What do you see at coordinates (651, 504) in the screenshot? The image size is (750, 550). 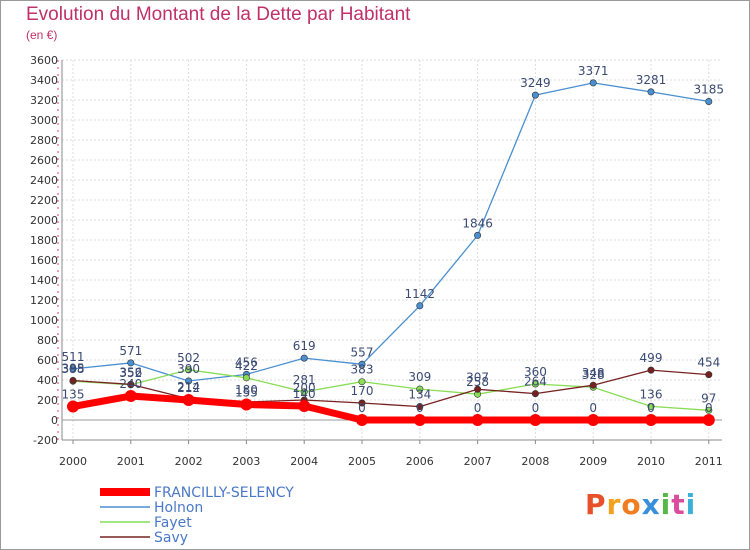 I see `logo-letter: x` at bounding box center [651, 504].